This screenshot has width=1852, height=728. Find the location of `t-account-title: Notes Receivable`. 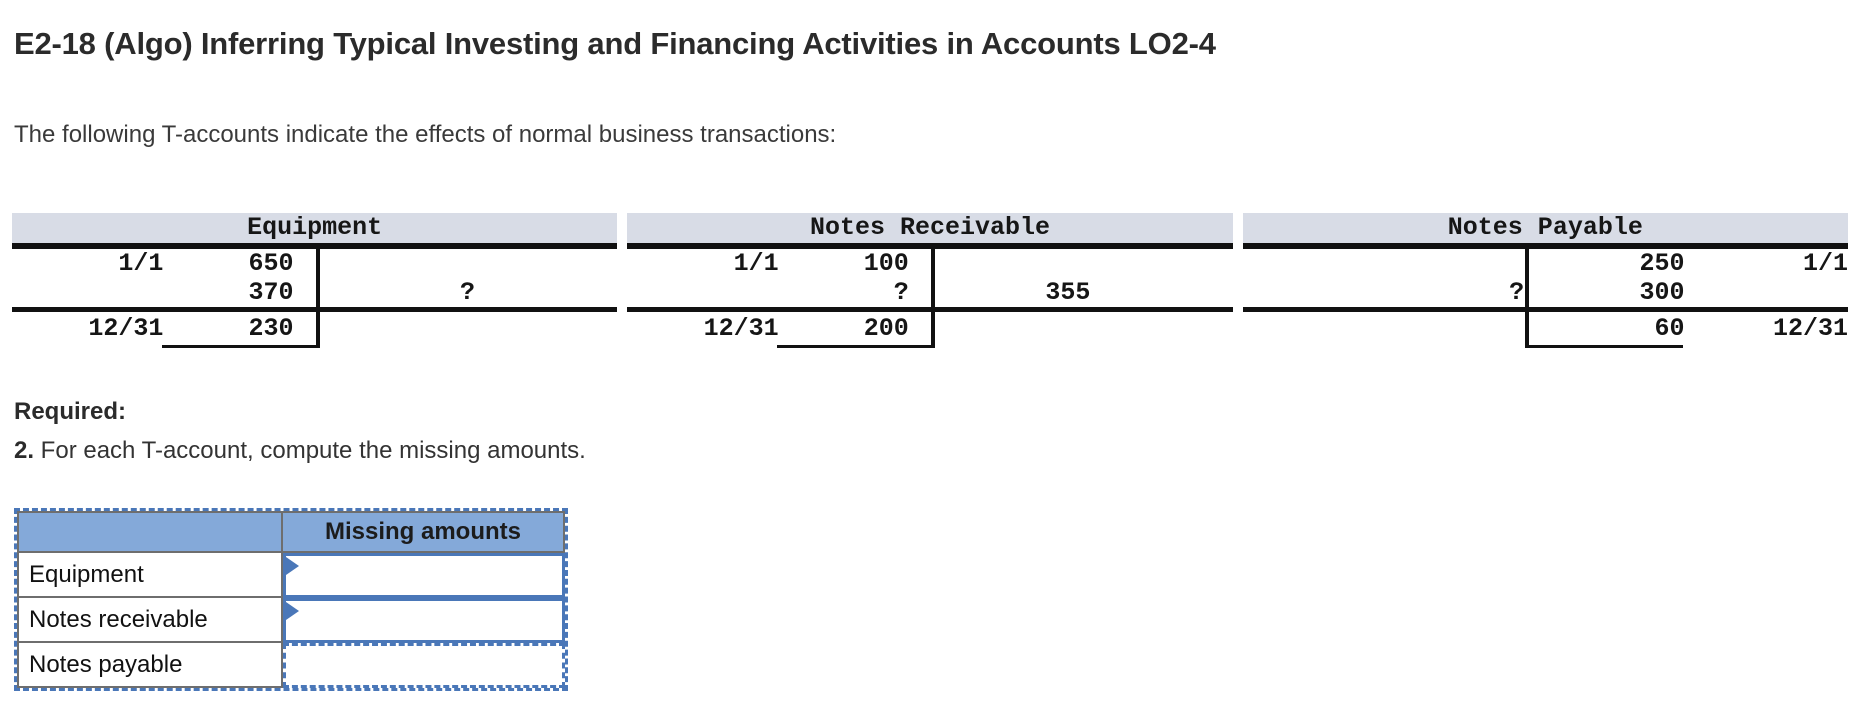

t-account-title: Notes Receivable is located at coordinates (930, 228).